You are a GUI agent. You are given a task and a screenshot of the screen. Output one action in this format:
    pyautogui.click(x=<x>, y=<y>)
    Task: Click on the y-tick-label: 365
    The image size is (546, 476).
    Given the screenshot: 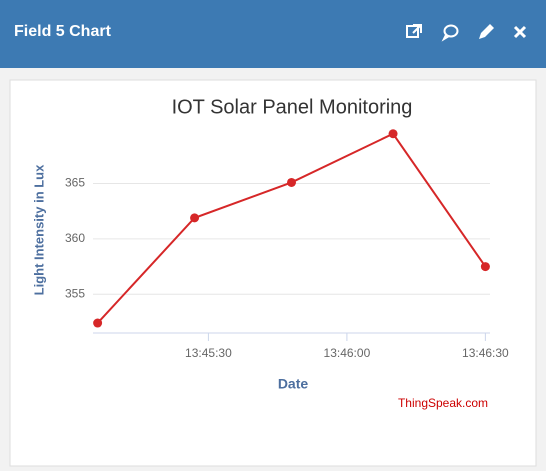 What is the action you would take?
    pyautogui.click(x=75, y=183)
    